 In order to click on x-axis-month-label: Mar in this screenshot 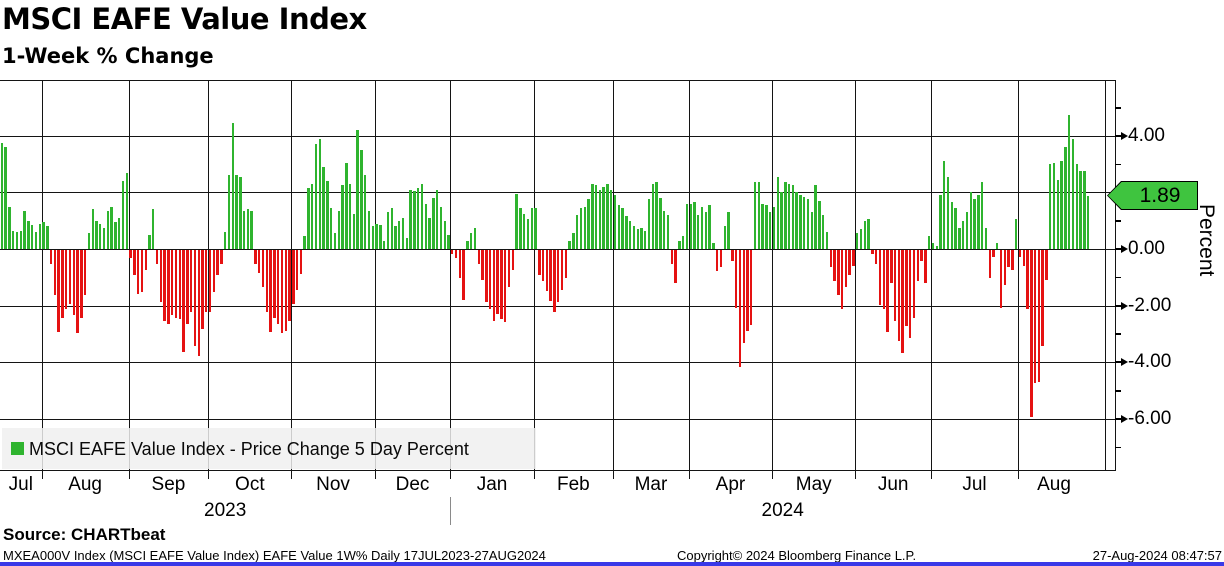, I will do `click(651, 484)`.